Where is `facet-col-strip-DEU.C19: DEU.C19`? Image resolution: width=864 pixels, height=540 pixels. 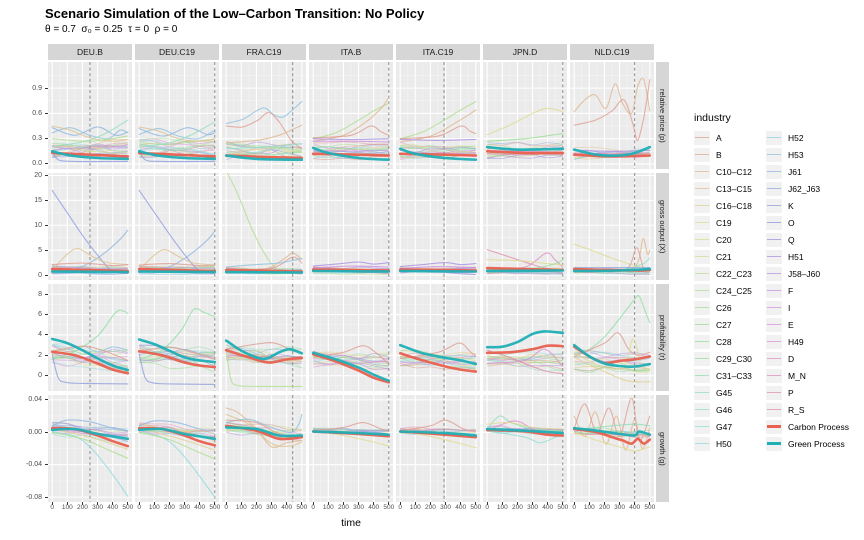
facet-col-strip-DEU.C19: DEU.C19 is located at coordinates (177, 52).